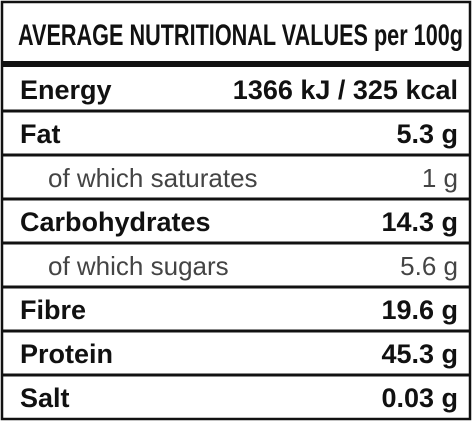  Describe the element at coordinates (153, 178) in the screenshot. I see `sub-row-label: of which saturates` at that location.